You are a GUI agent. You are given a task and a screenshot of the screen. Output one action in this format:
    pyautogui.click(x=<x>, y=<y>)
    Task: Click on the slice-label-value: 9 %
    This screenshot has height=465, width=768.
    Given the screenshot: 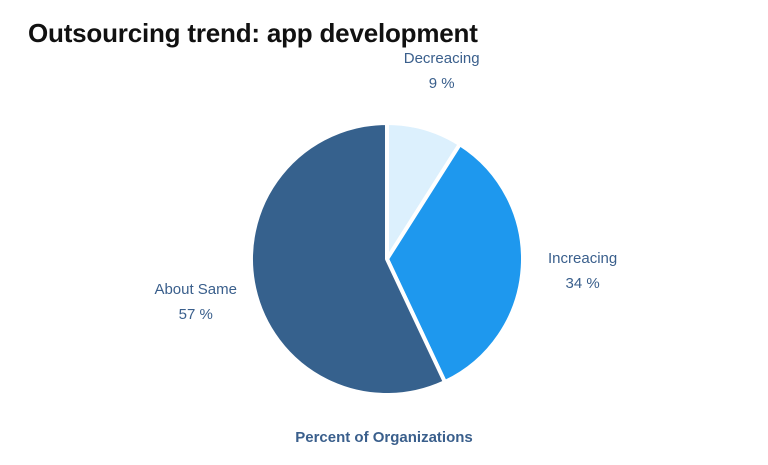 What is the action you would take?
    pyautogui.click(x=441, y=83)
    